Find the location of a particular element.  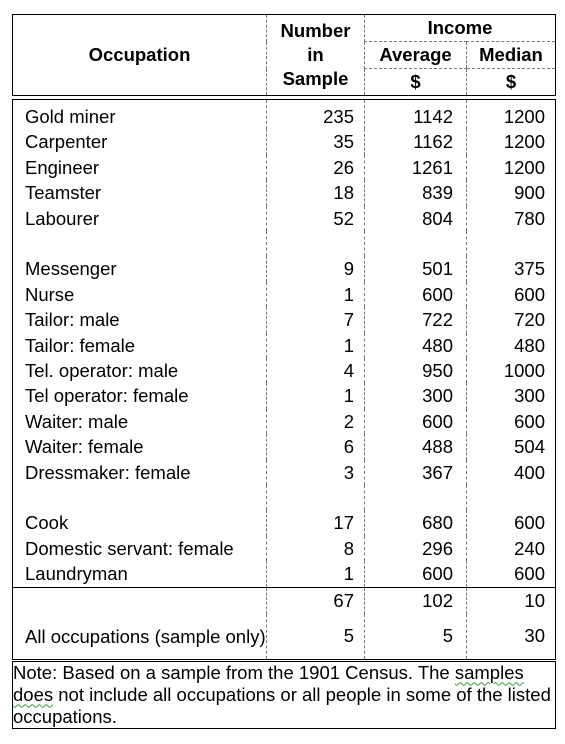

median-income-cell: 300 is located at coordinates (511, 396).